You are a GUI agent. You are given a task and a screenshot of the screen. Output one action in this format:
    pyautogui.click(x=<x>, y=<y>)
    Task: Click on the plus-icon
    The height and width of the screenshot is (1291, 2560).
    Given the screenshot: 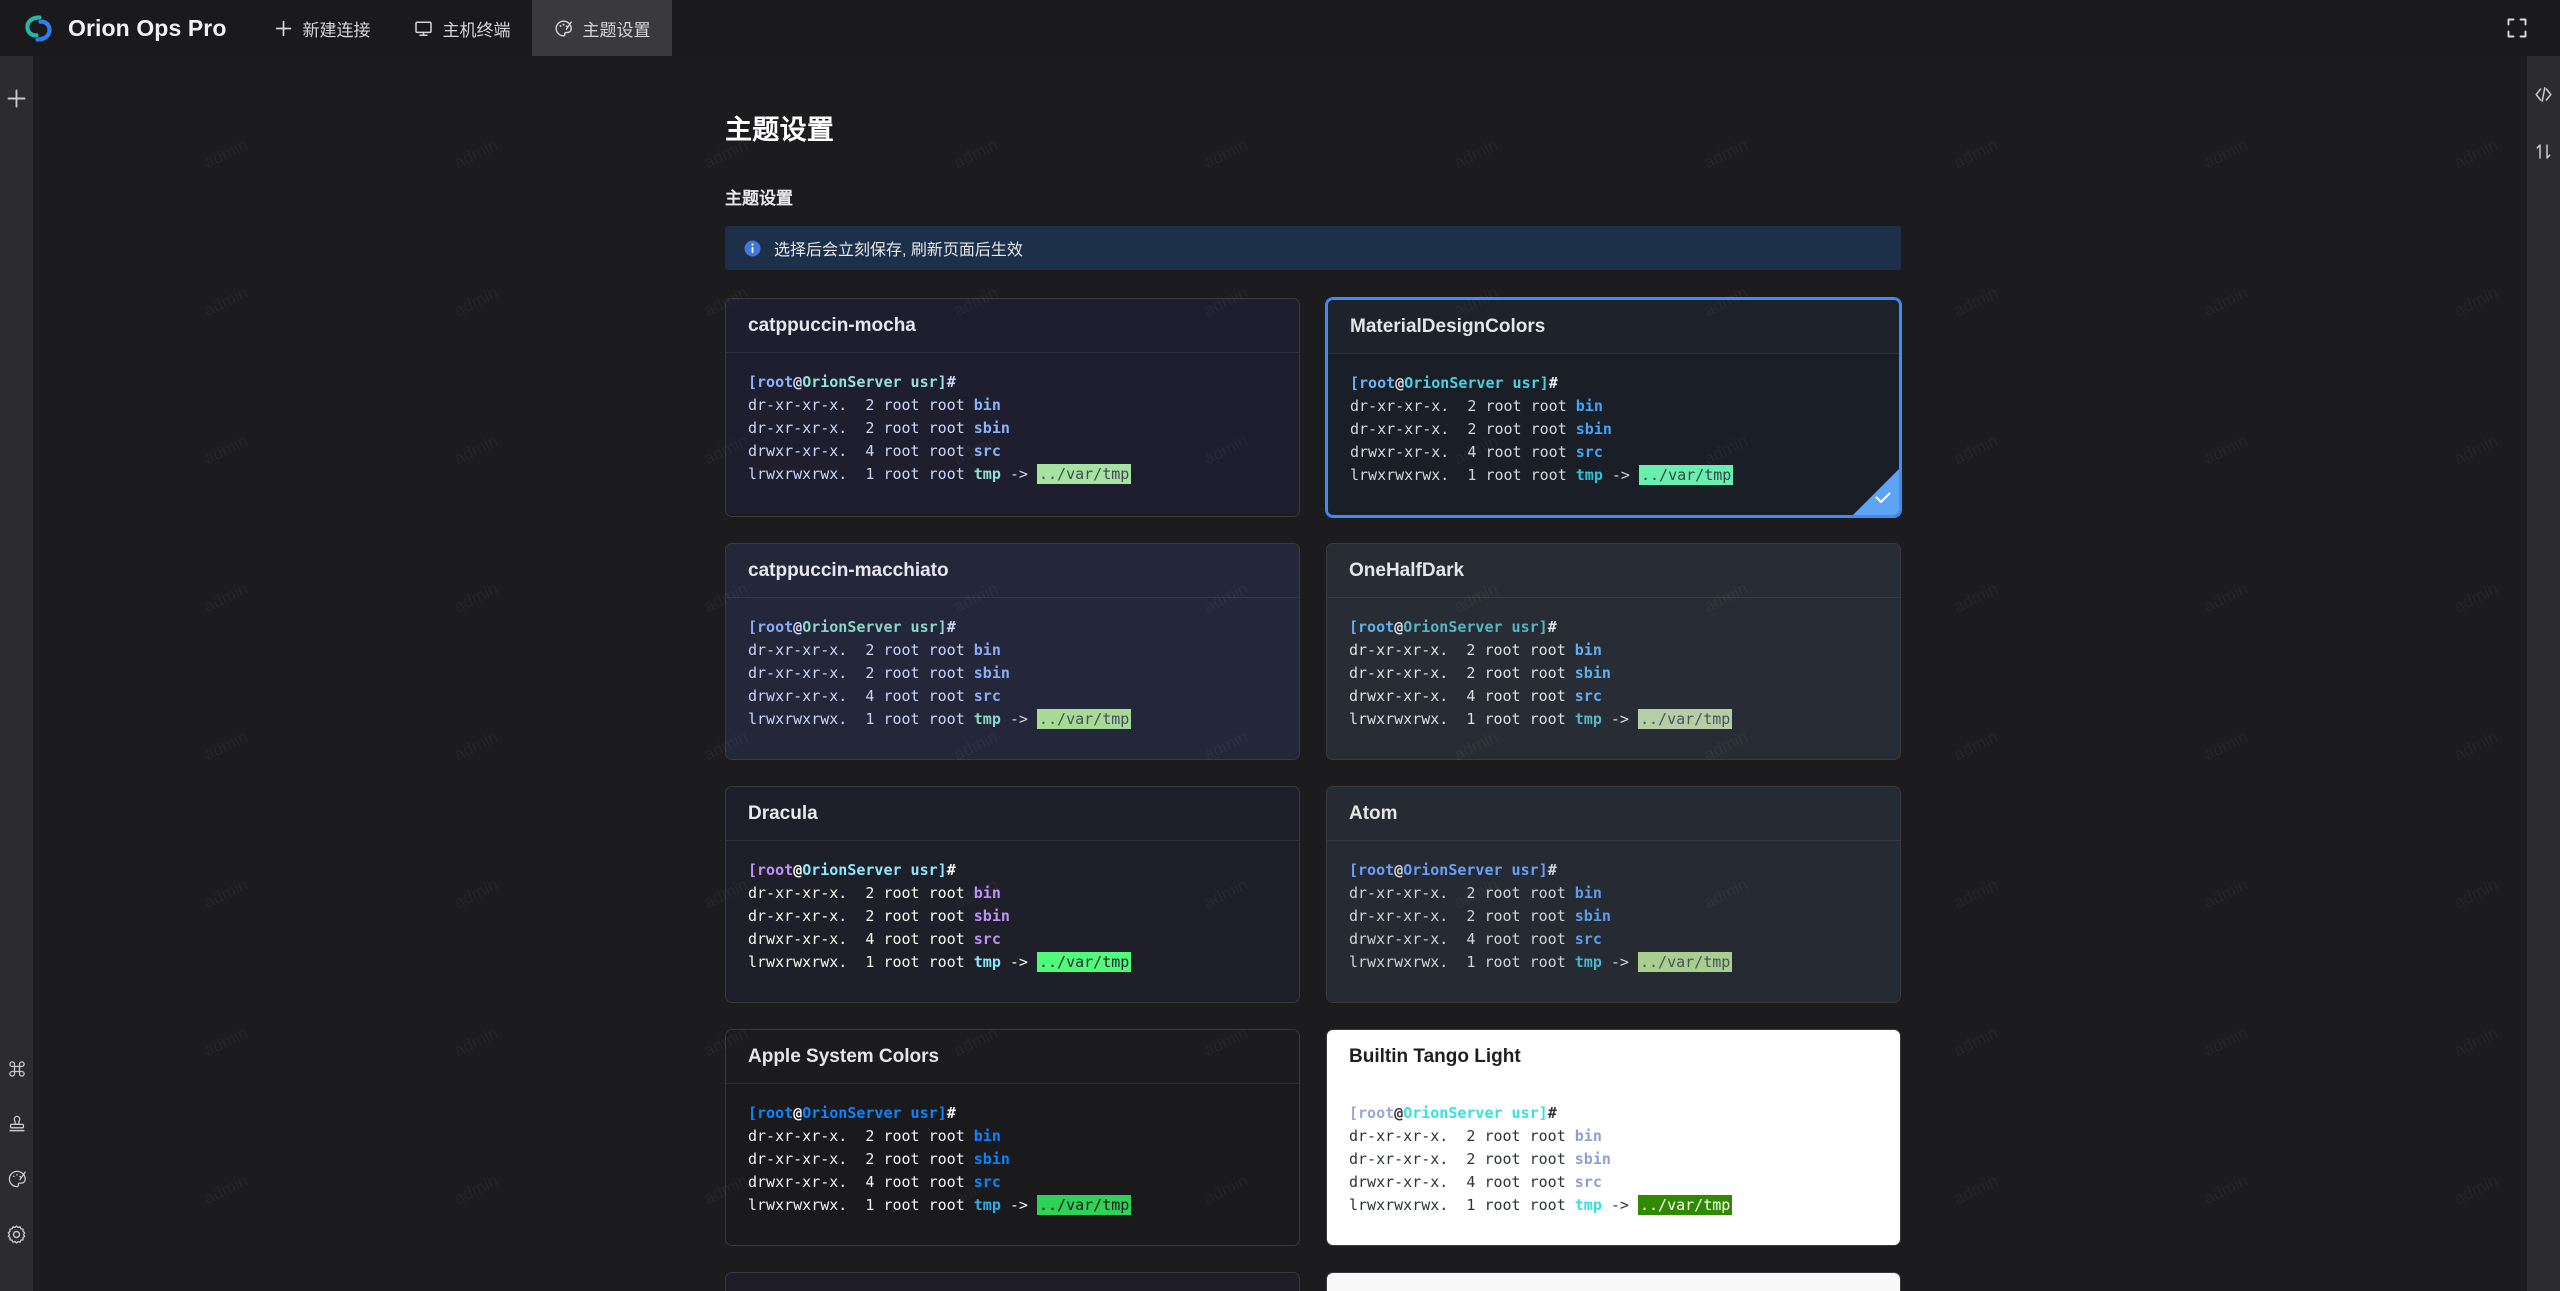 What is the action you would take?
    pyautogui.click(x=283, y=28)
    